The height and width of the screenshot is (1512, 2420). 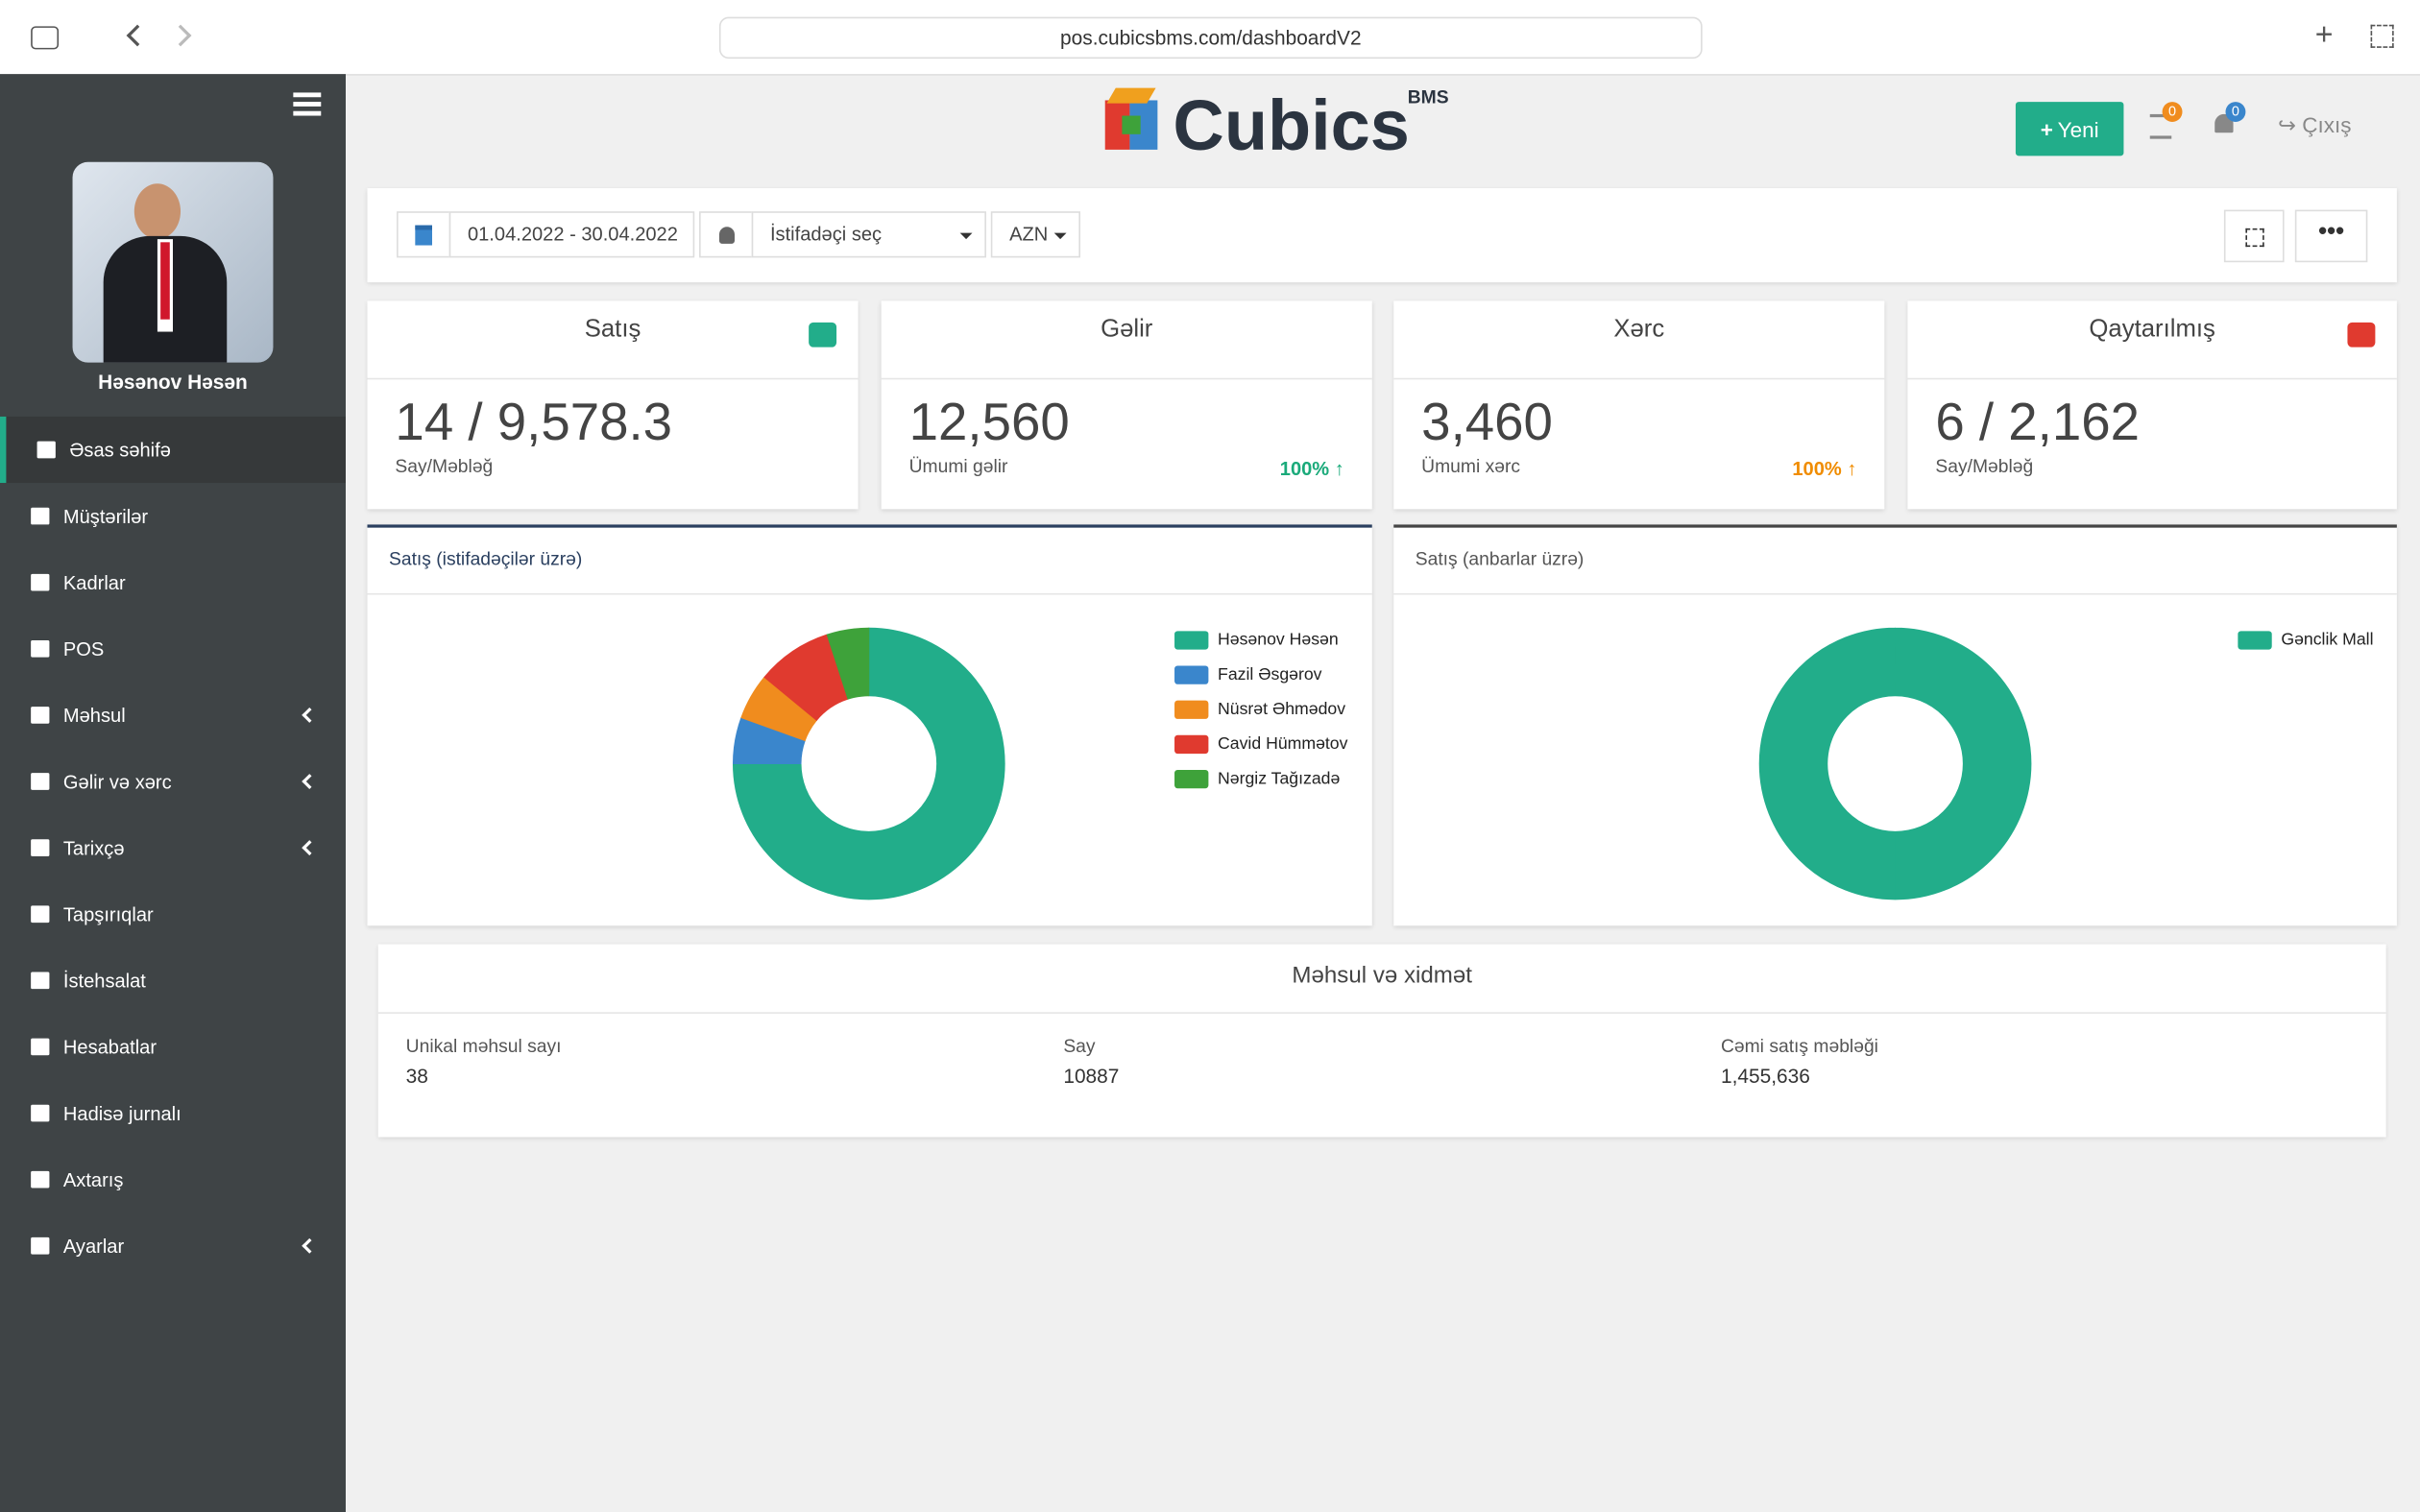 What do you see at coordinates (94, 582) in the screenshot?
I see `menu-label: Kadrlar` at bounding box center [94, 582].